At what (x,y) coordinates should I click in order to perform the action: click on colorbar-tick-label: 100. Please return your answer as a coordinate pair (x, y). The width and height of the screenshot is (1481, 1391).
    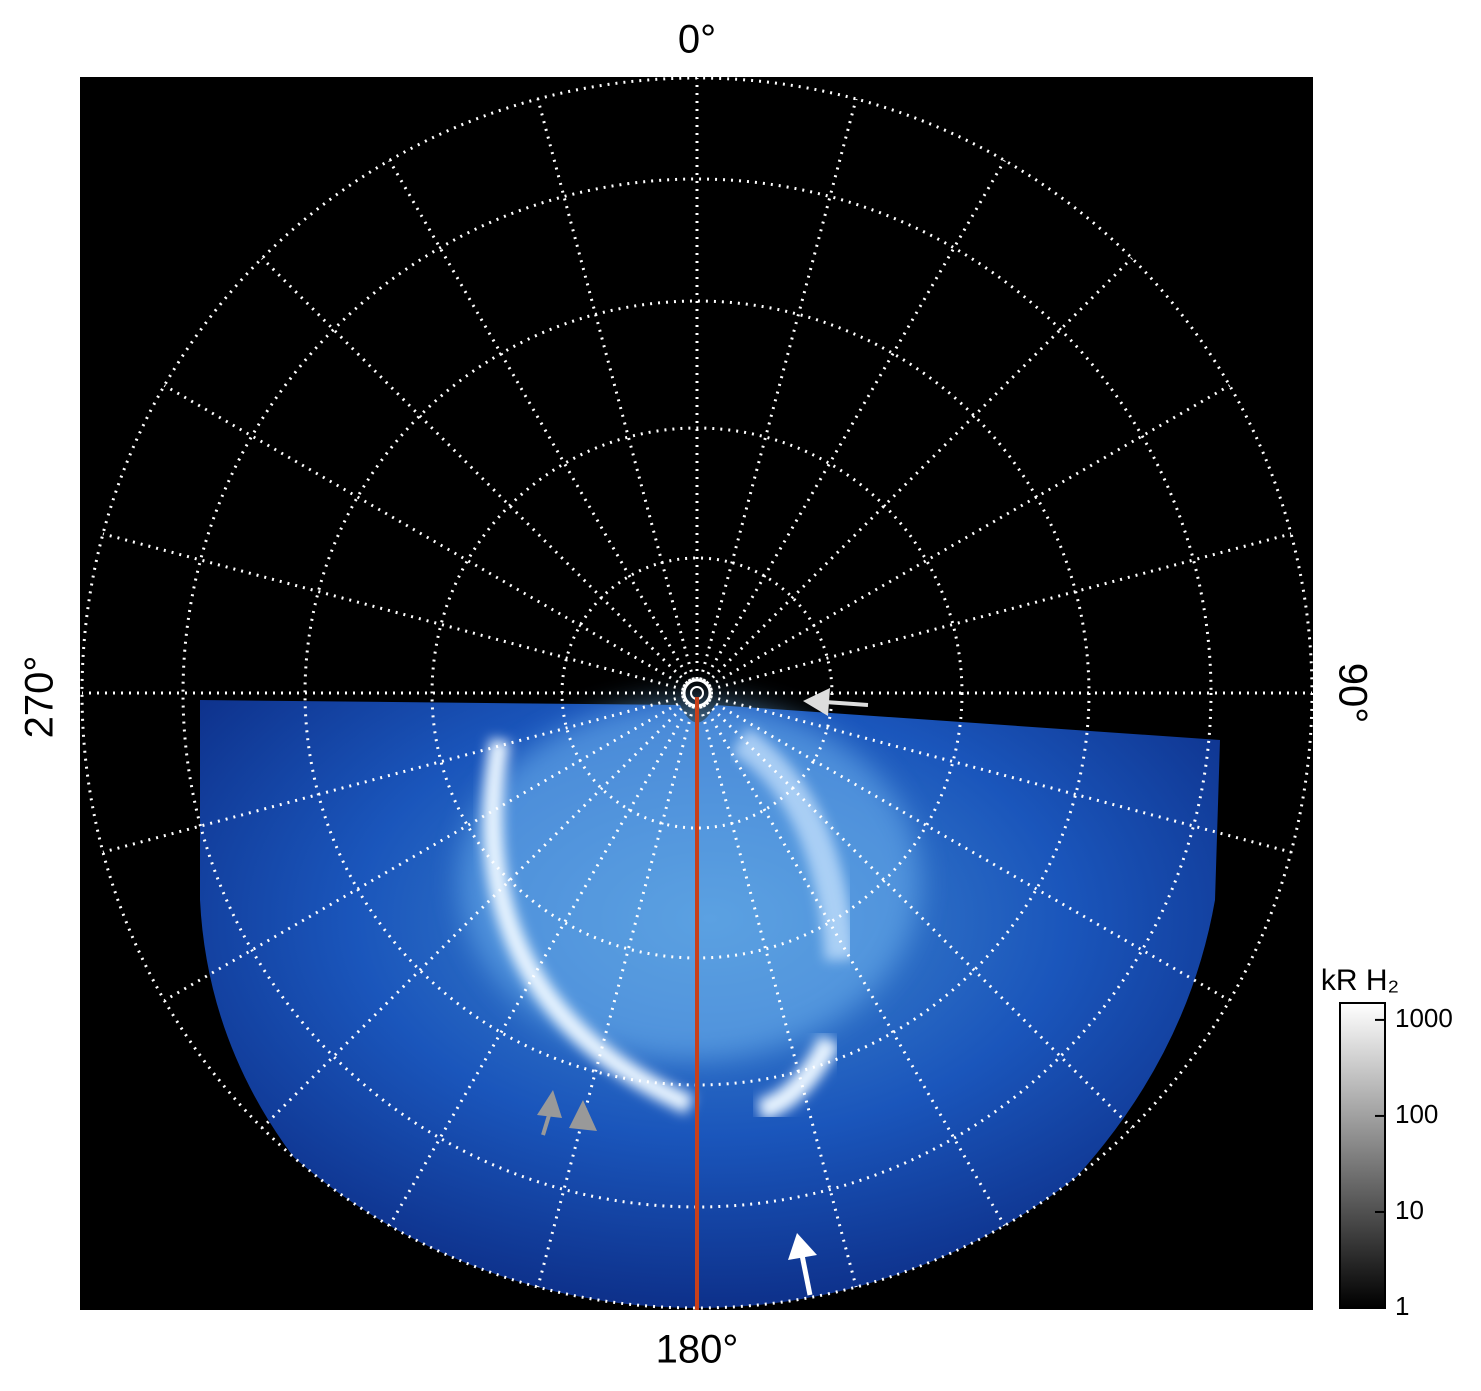
    Looking at the image, I should click on (1416, 1114).